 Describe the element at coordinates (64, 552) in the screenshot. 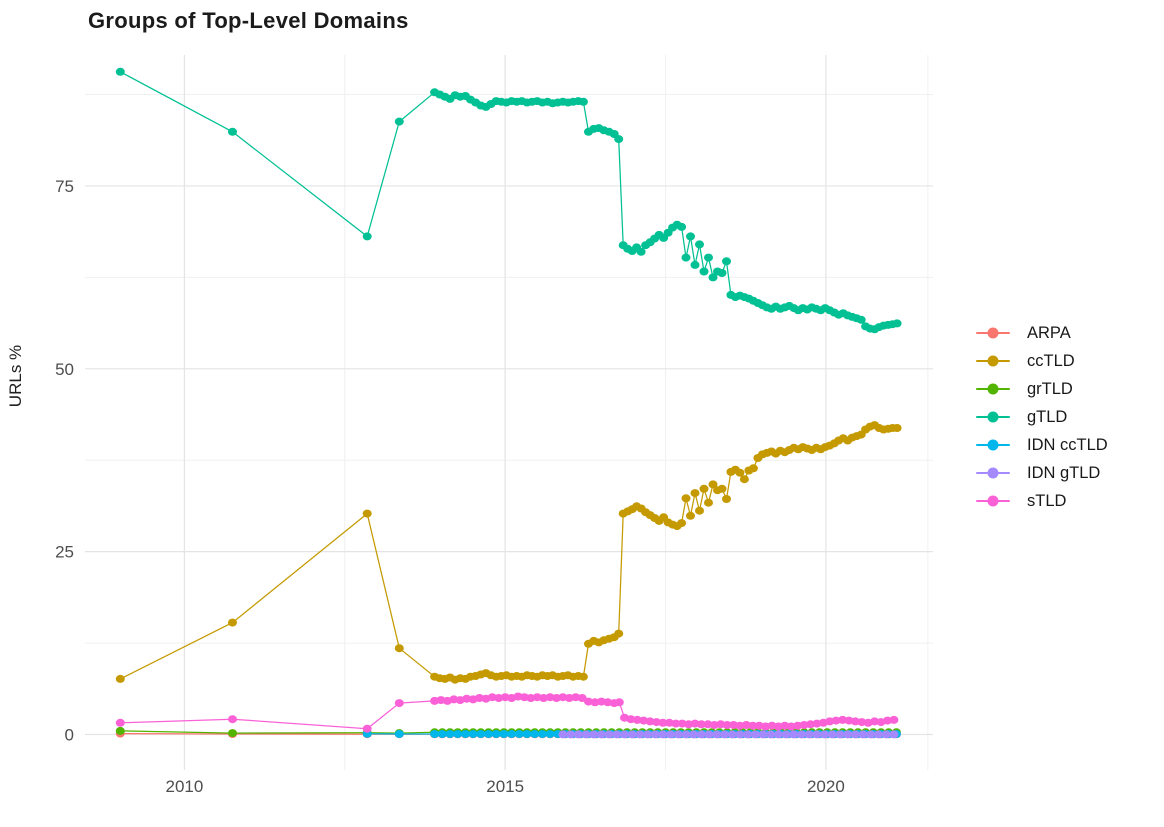

I see `y-tick-label: 25` at that location.